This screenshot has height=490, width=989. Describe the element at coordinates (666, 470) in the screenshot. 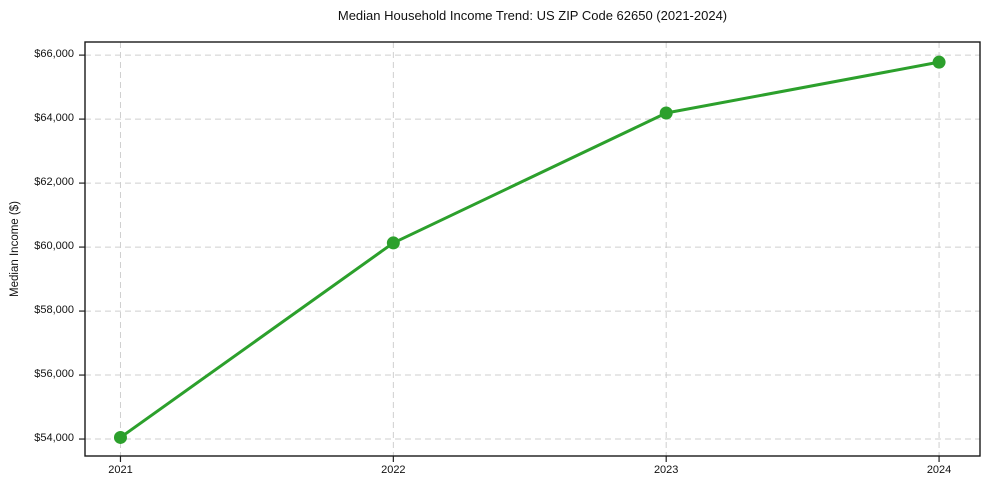

I see `x-tick-label: 2023` at that location.